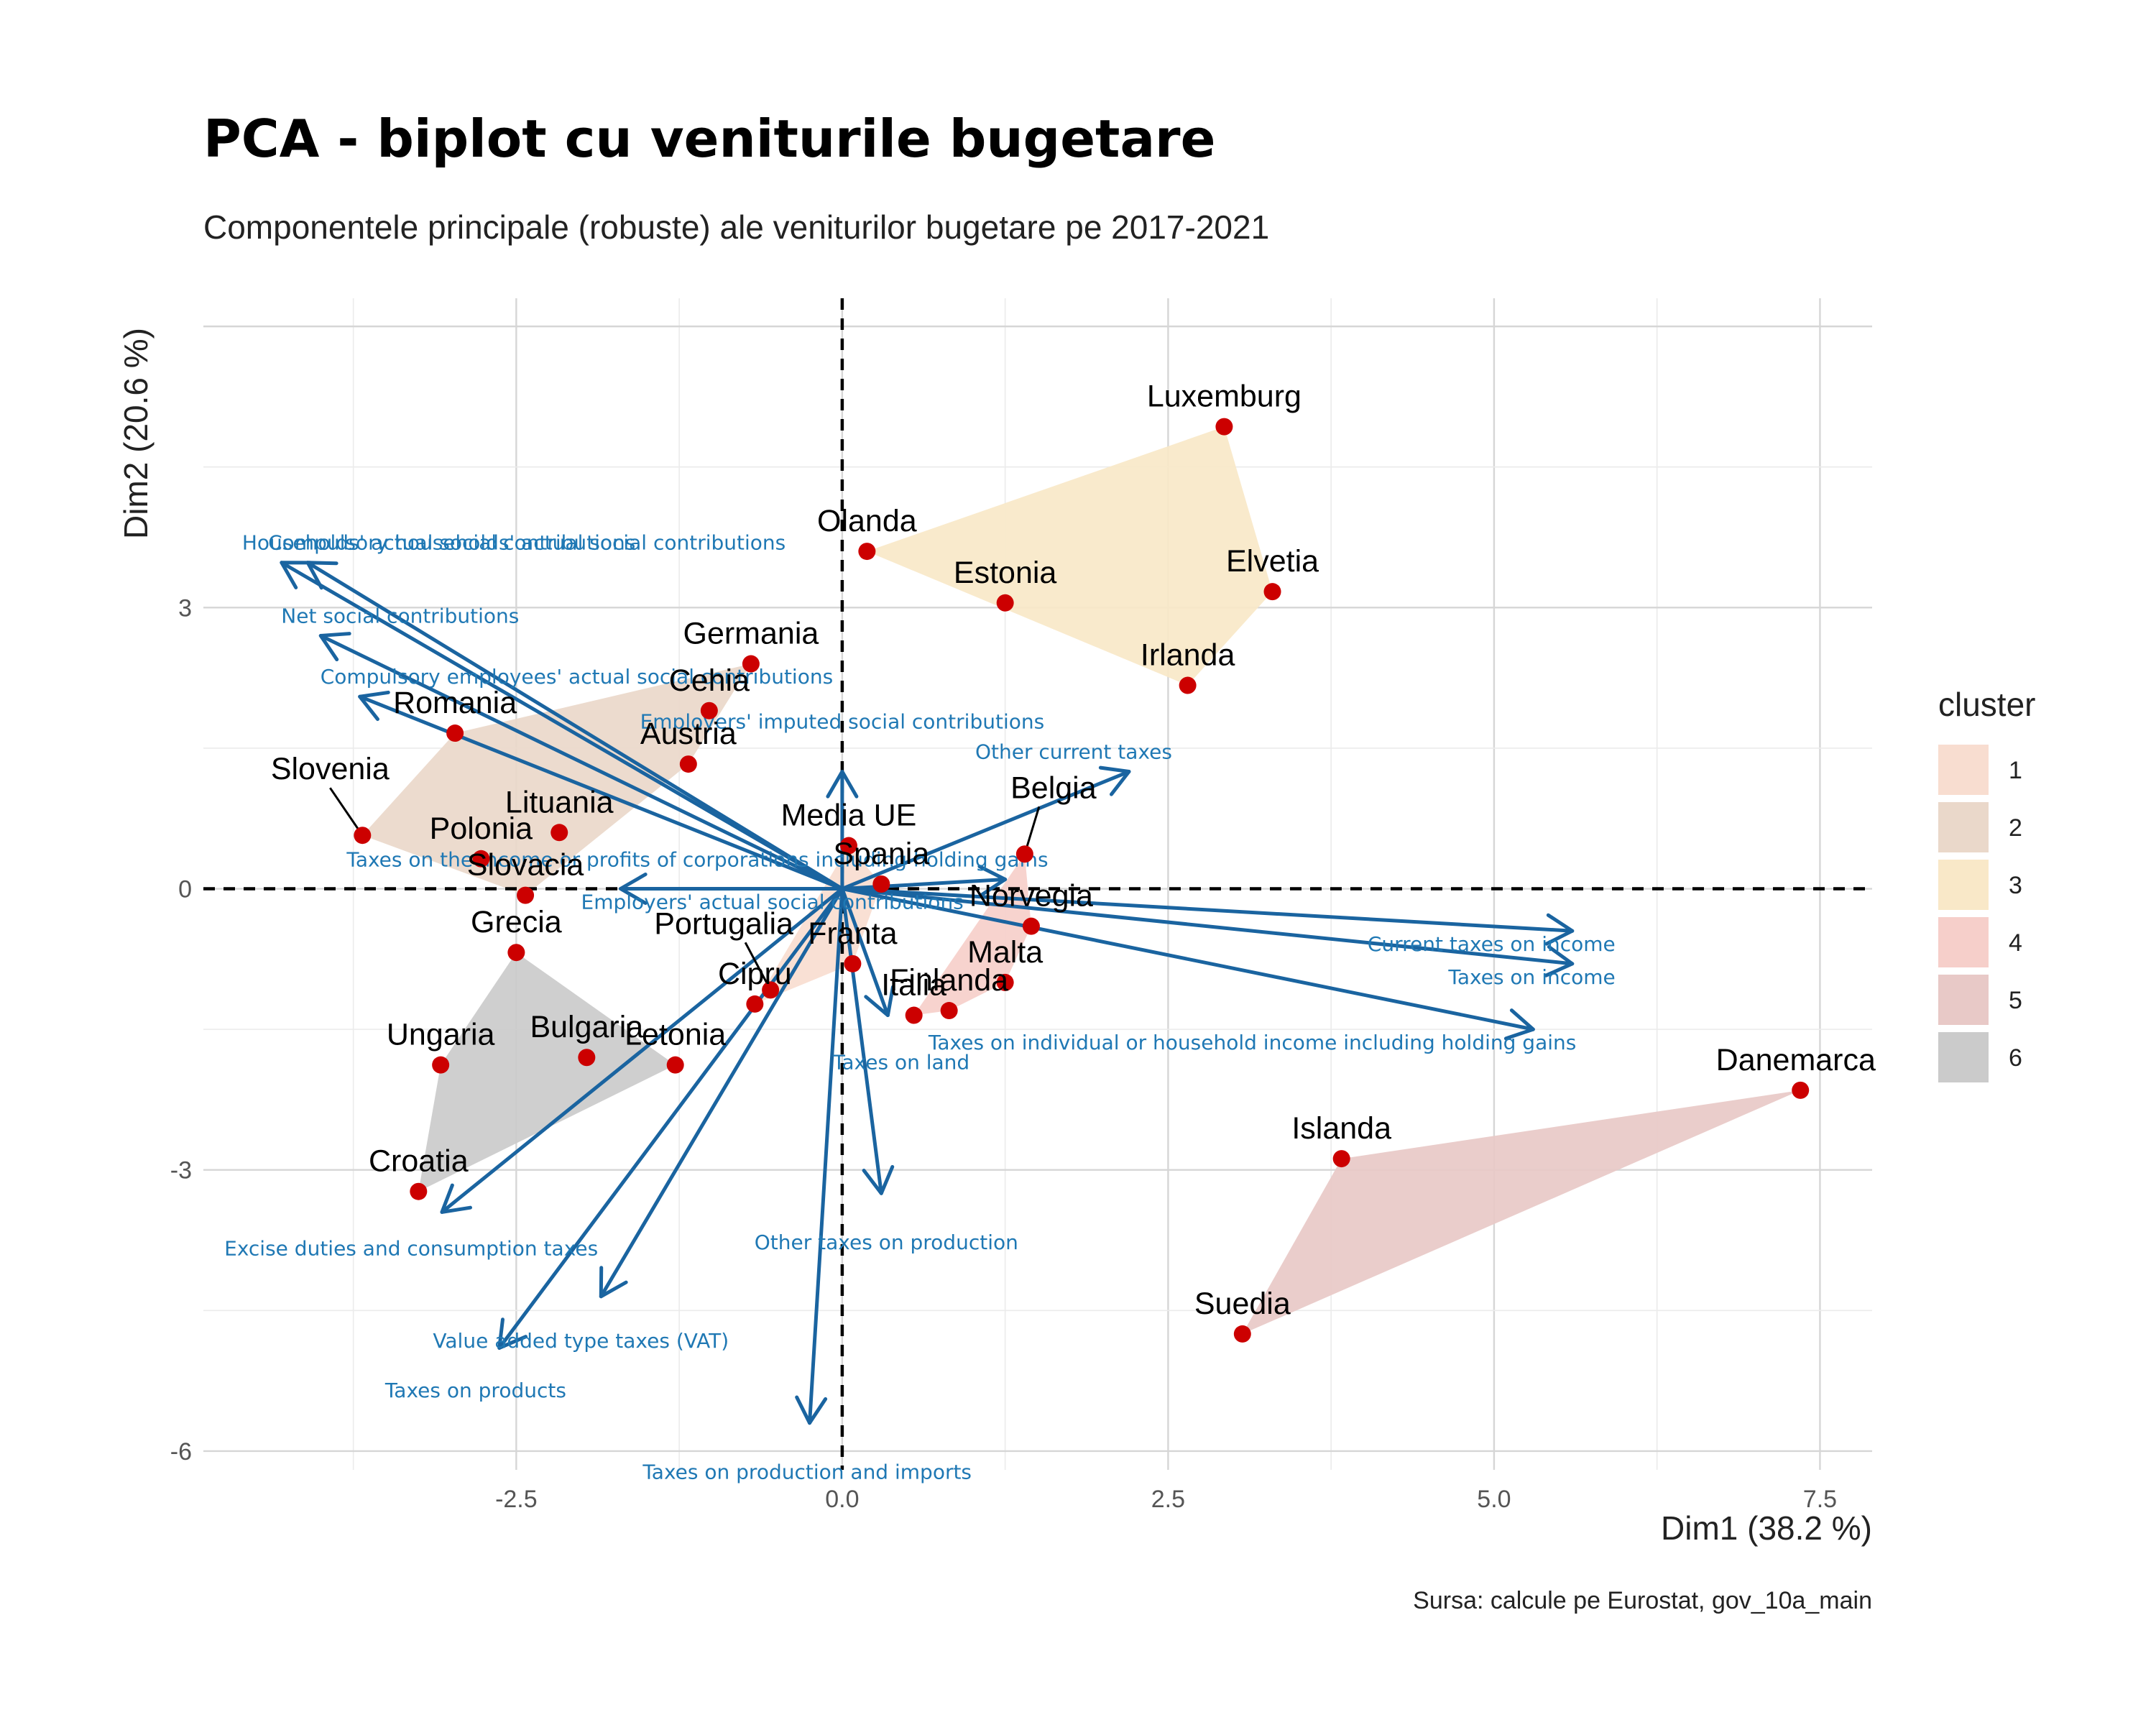 Image resolution: width=2156 pixels, height=1725 pixels. What do you see at coordinates (1224, 397) in the screenshot?
I see `point-label-luxemburg: Luxemburg` at bounding box center [1224, 397].